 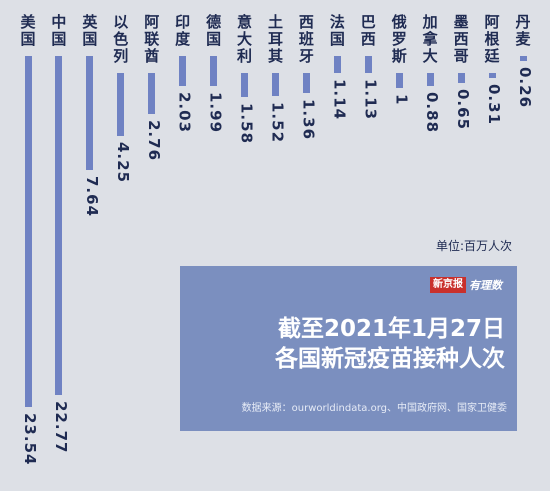 What do you see at coordinates (91, 196) in the screenshot?
I see `value-label: 7.64` at bounding box center [91, 196].